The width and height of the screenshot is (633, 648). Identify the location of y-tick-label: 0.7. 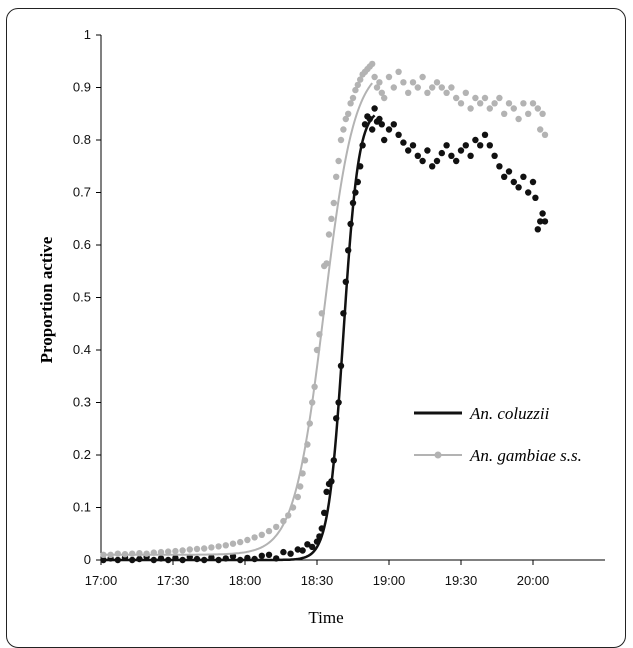
(82, 192).